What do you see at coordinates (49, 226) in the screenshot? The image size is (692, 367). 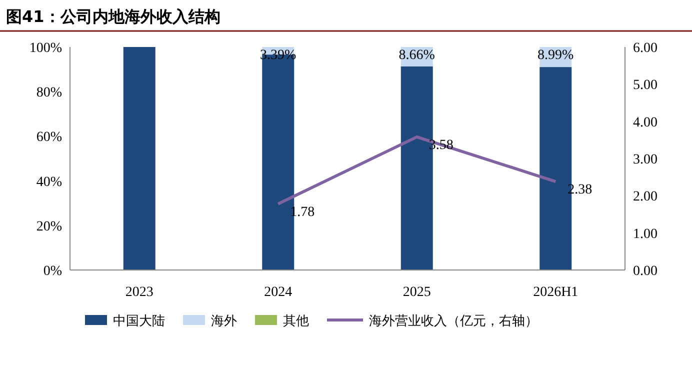 I see `y-tick-label: 20%` at bounding box center [49, 226].